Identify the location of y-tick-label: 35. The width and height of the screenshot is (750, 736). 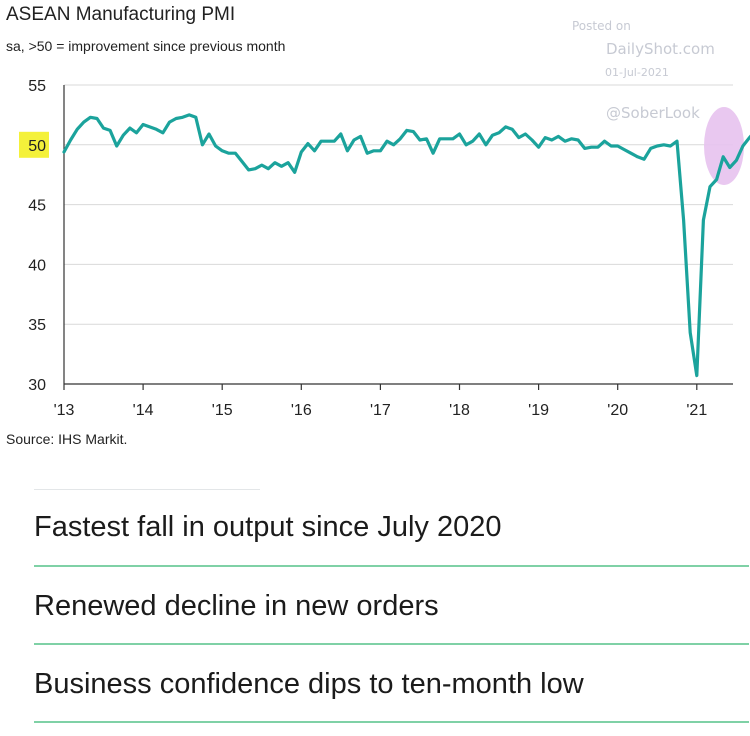
(37, 325).